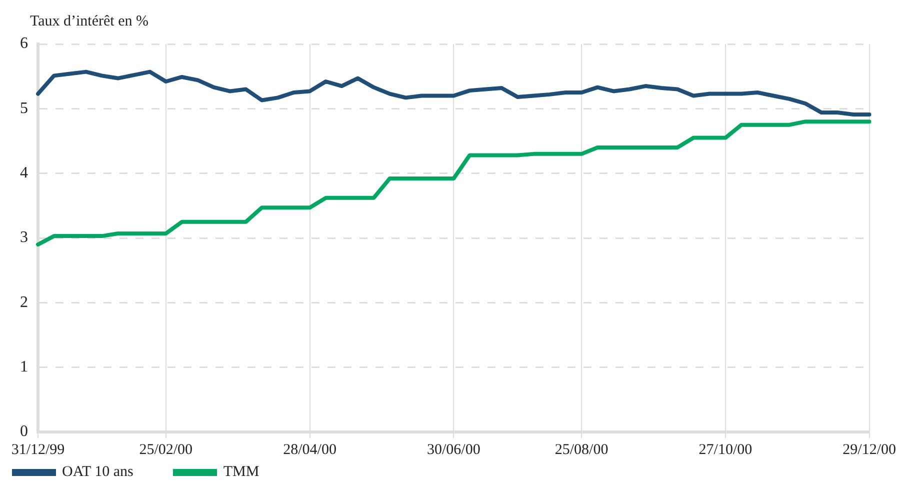  Describe the element at coordinates (38, 450) in the screenshot. I see `x-tick-label: 31/12/99` at that location.